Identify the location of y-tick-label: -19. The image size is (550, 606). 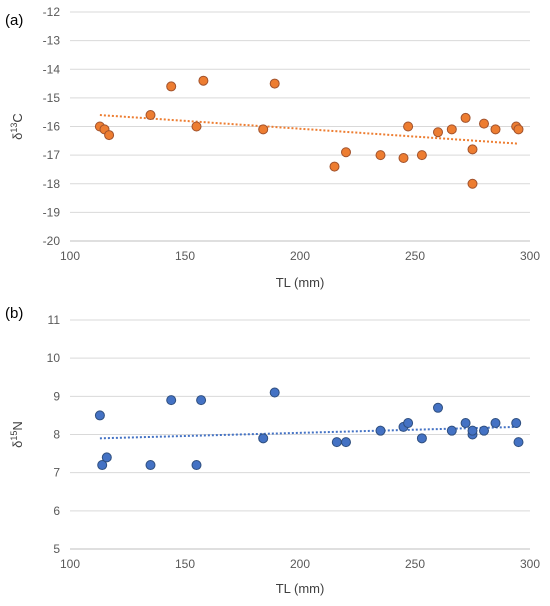
(52, 212).